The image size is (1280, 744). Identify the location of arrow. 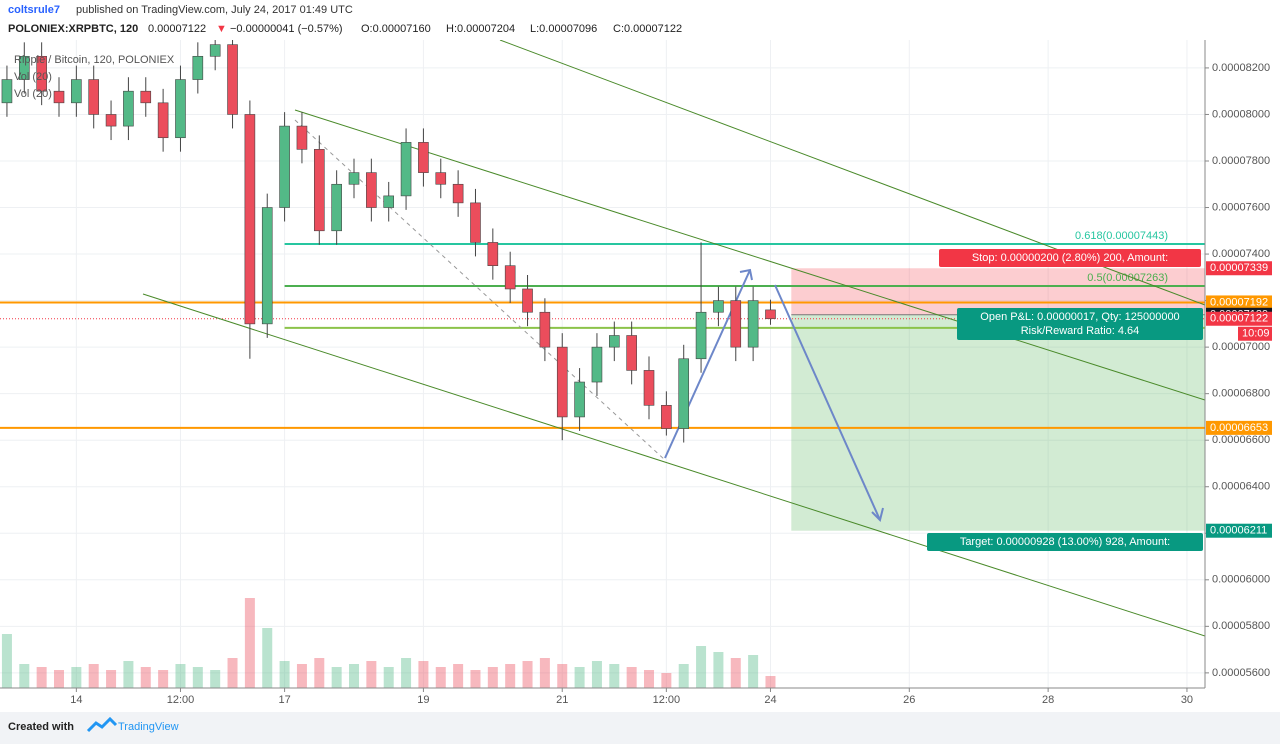
(827, 402).